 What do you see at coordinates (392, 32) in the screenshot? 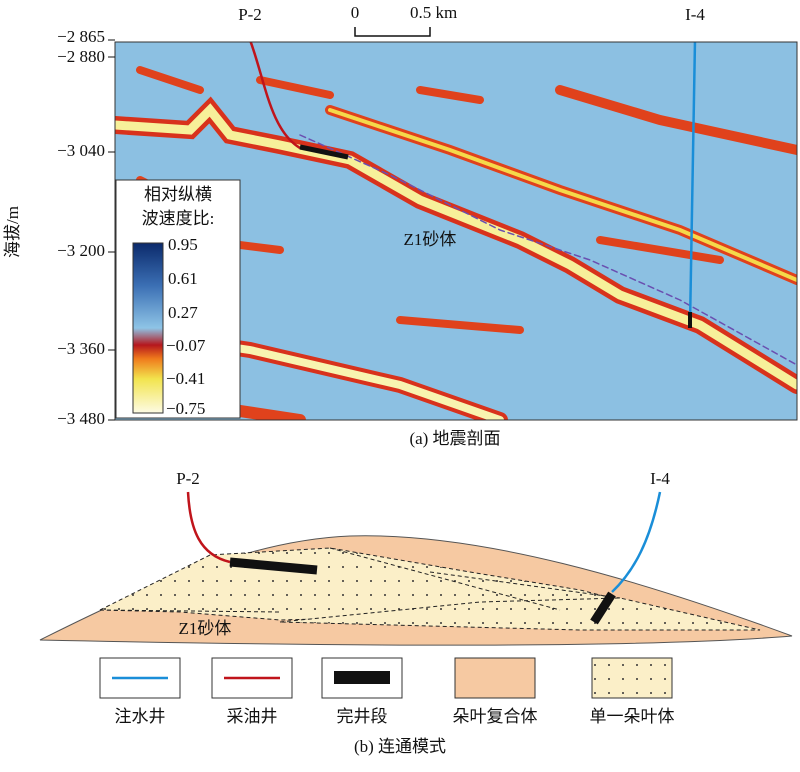
I see `scale-bar` at bounding box center [392, 32].